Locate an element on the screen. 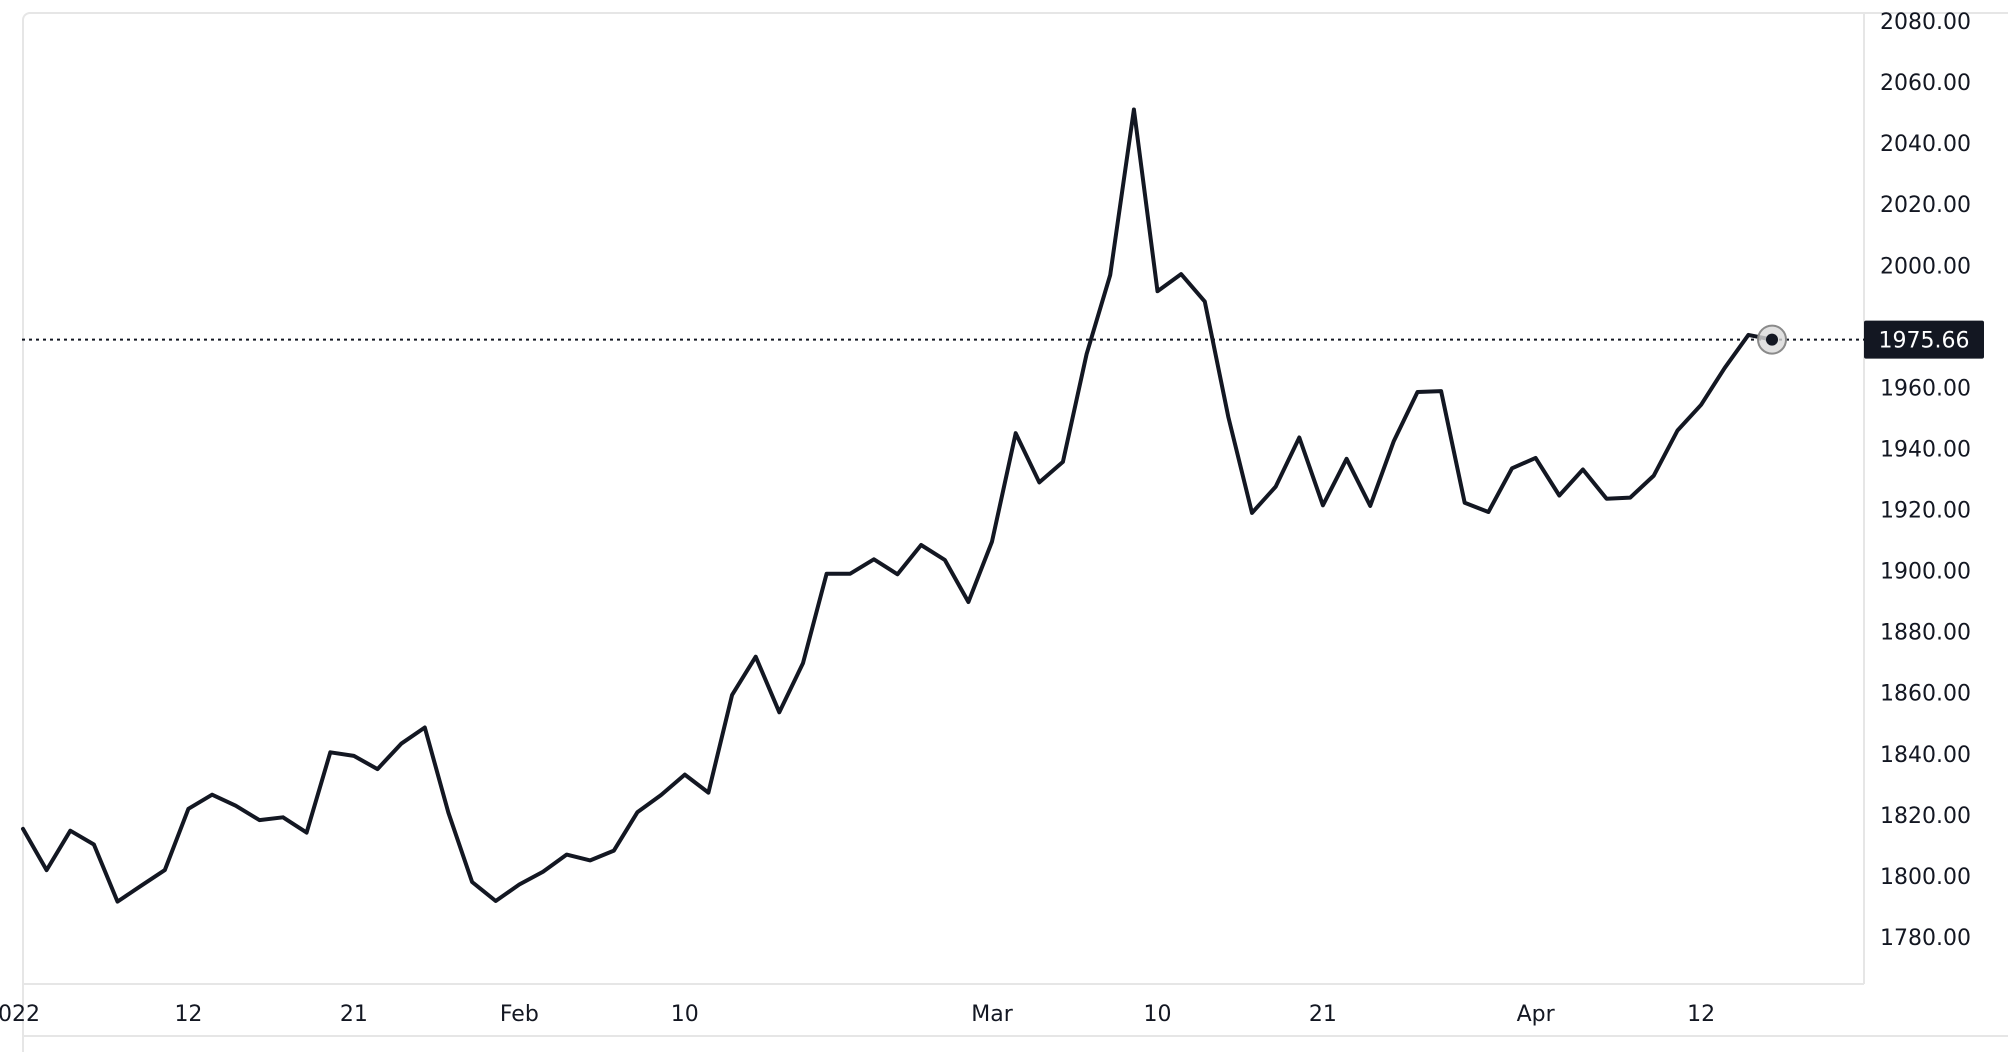 The width and height of the screenshot is (2008, 1052). y-tick-label: 1820.00 is located at coordinates (1925, 816).